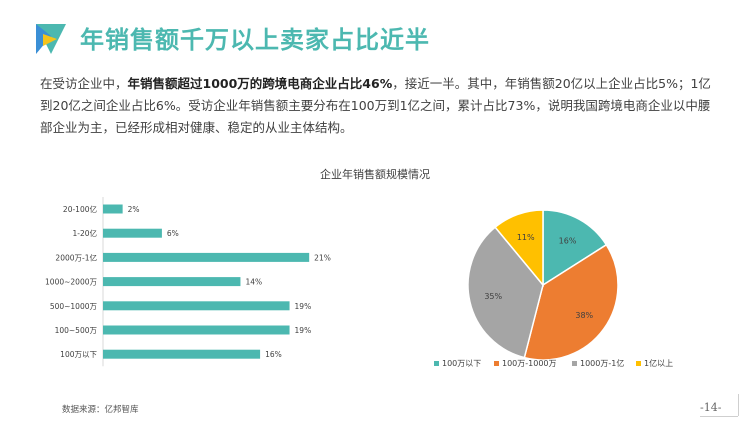 This screenshot has width=750, height=423. What do you see at coordinates (529, 363) in the screenshot?
I see `legend-label: 100万-1000万` at bounding box center [529, 363].